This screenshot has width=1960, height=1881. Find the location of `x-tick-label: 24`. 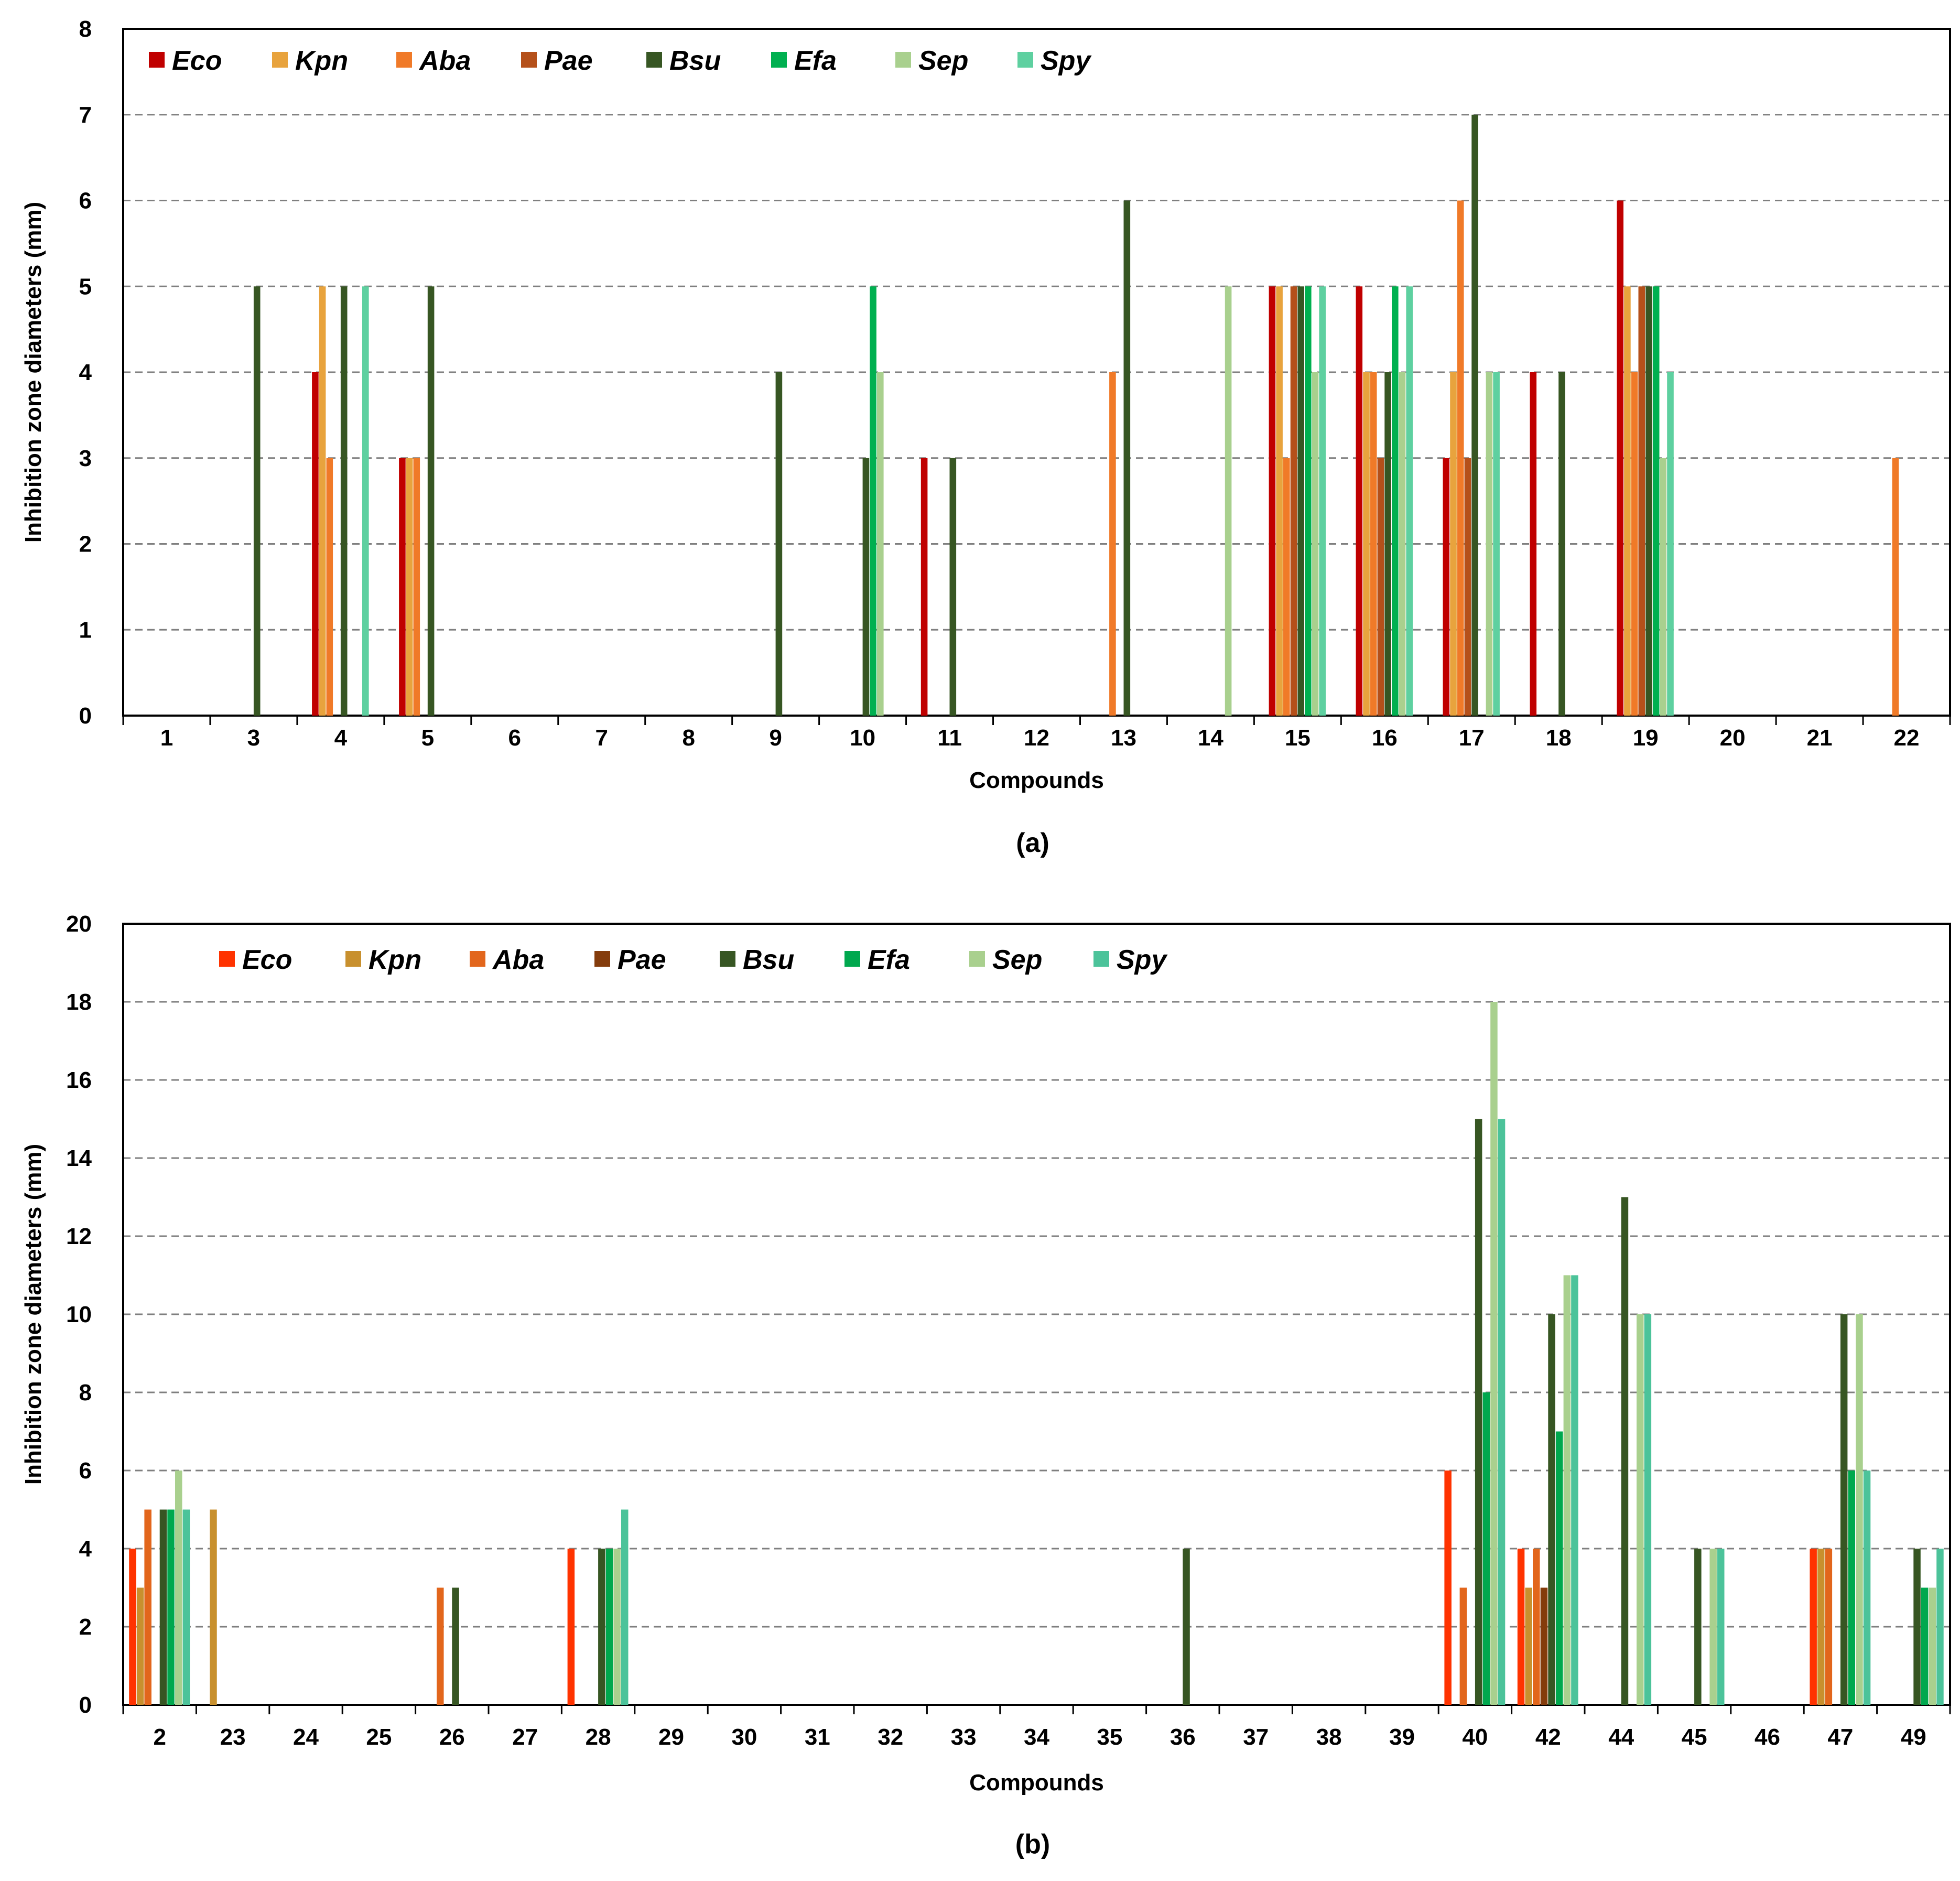

x-tick-label: 24 is located at coordinates (306, 1737).